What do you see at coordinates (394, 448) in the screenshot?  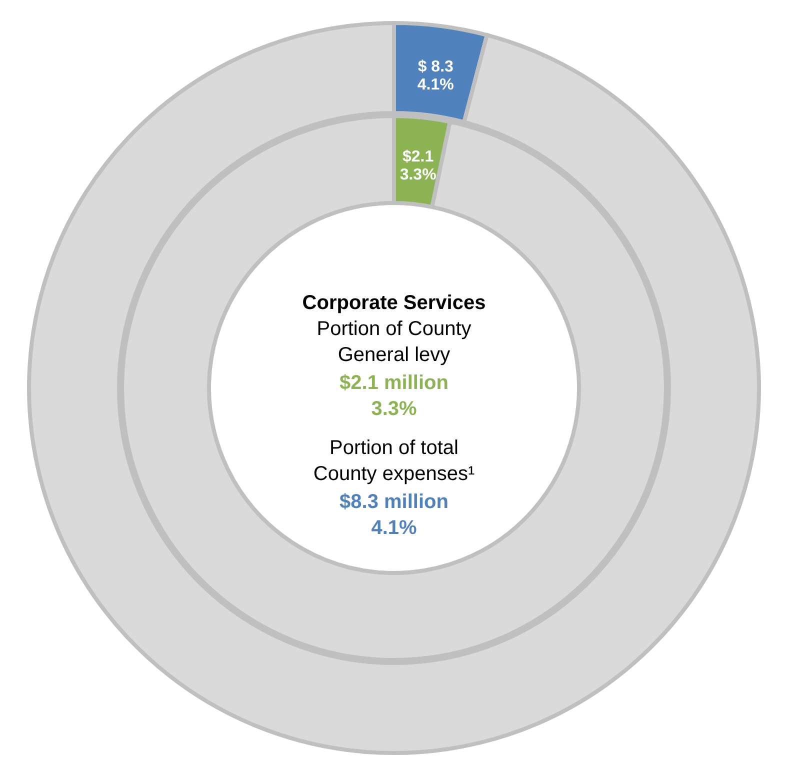 I see `text: Portion of total` at bounding box center [394, 448].